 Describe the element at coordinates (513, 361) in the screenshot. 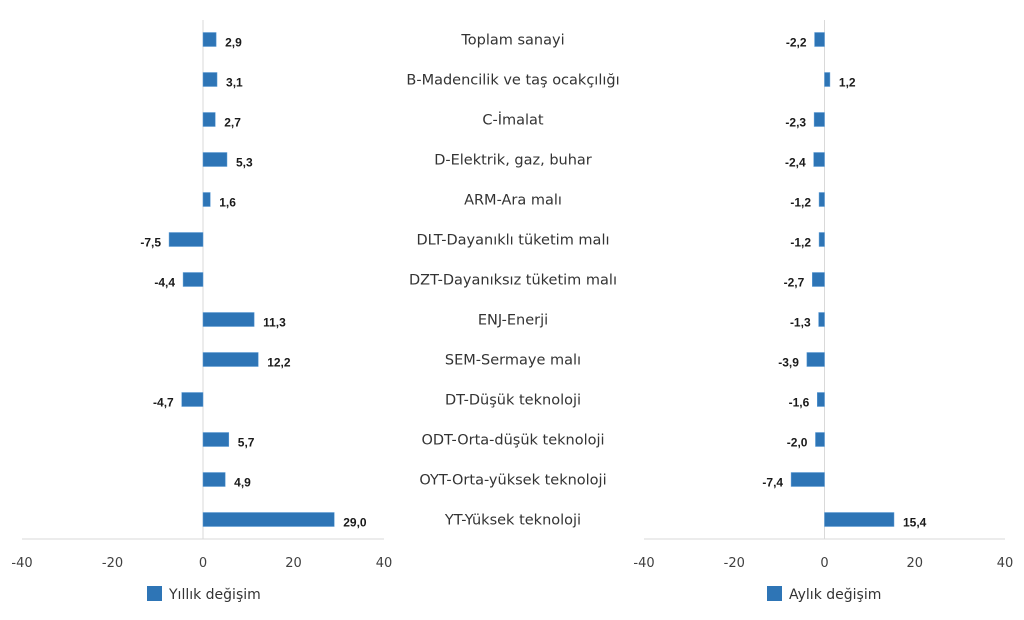

I see `category-label: SEM-Sermaye malı` at that location.